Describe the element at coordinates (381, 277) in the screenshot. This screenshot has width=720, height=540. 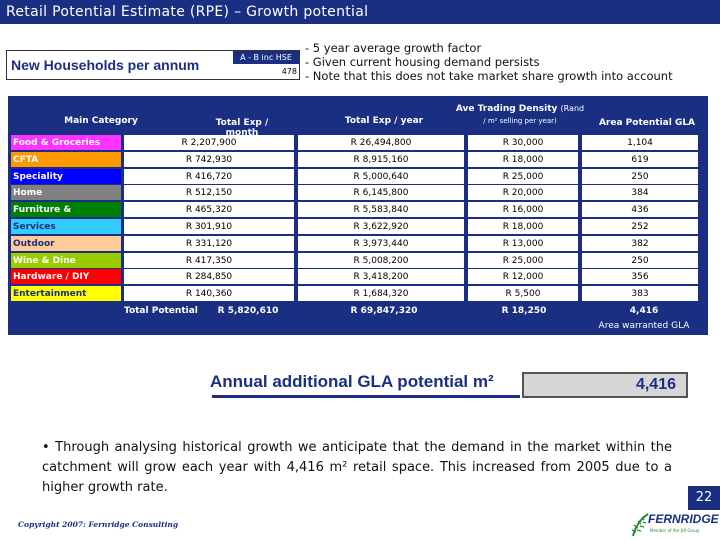
I see `exp-year-cell: R 3,418,200` at that location.